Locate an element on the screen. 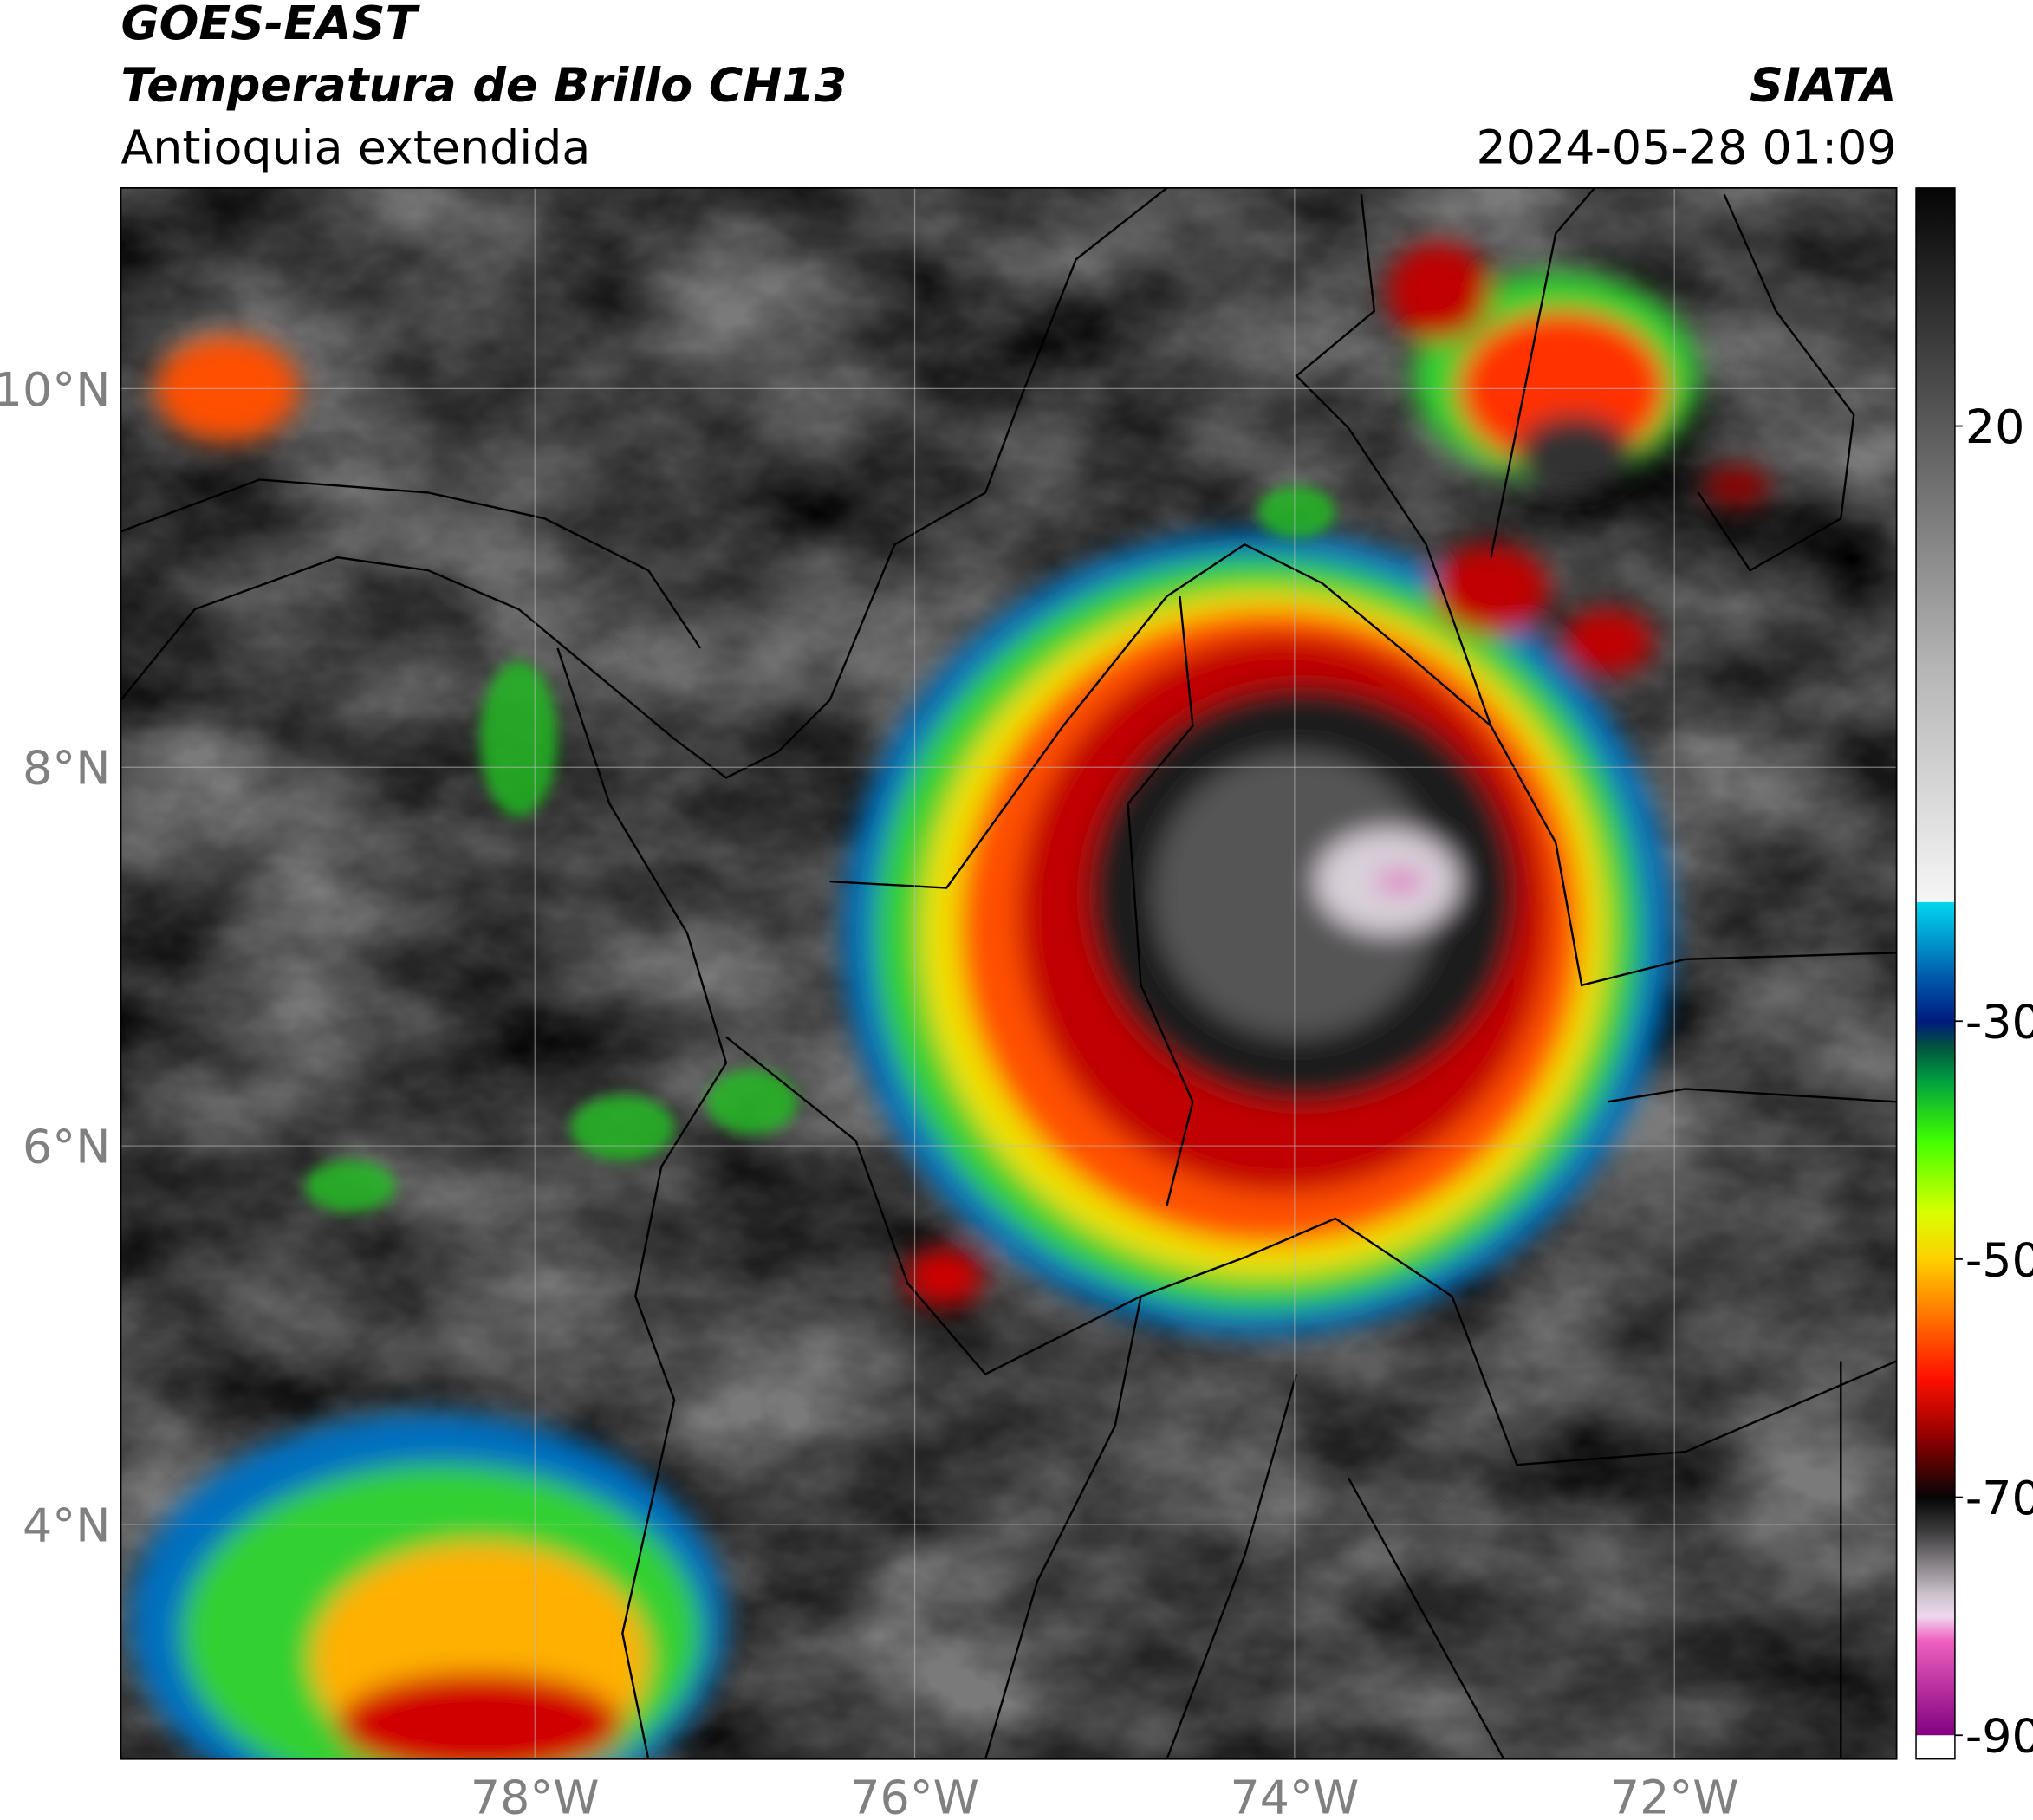  colorbar-tick-label: -90 is located at coordinates (1999, 1736).